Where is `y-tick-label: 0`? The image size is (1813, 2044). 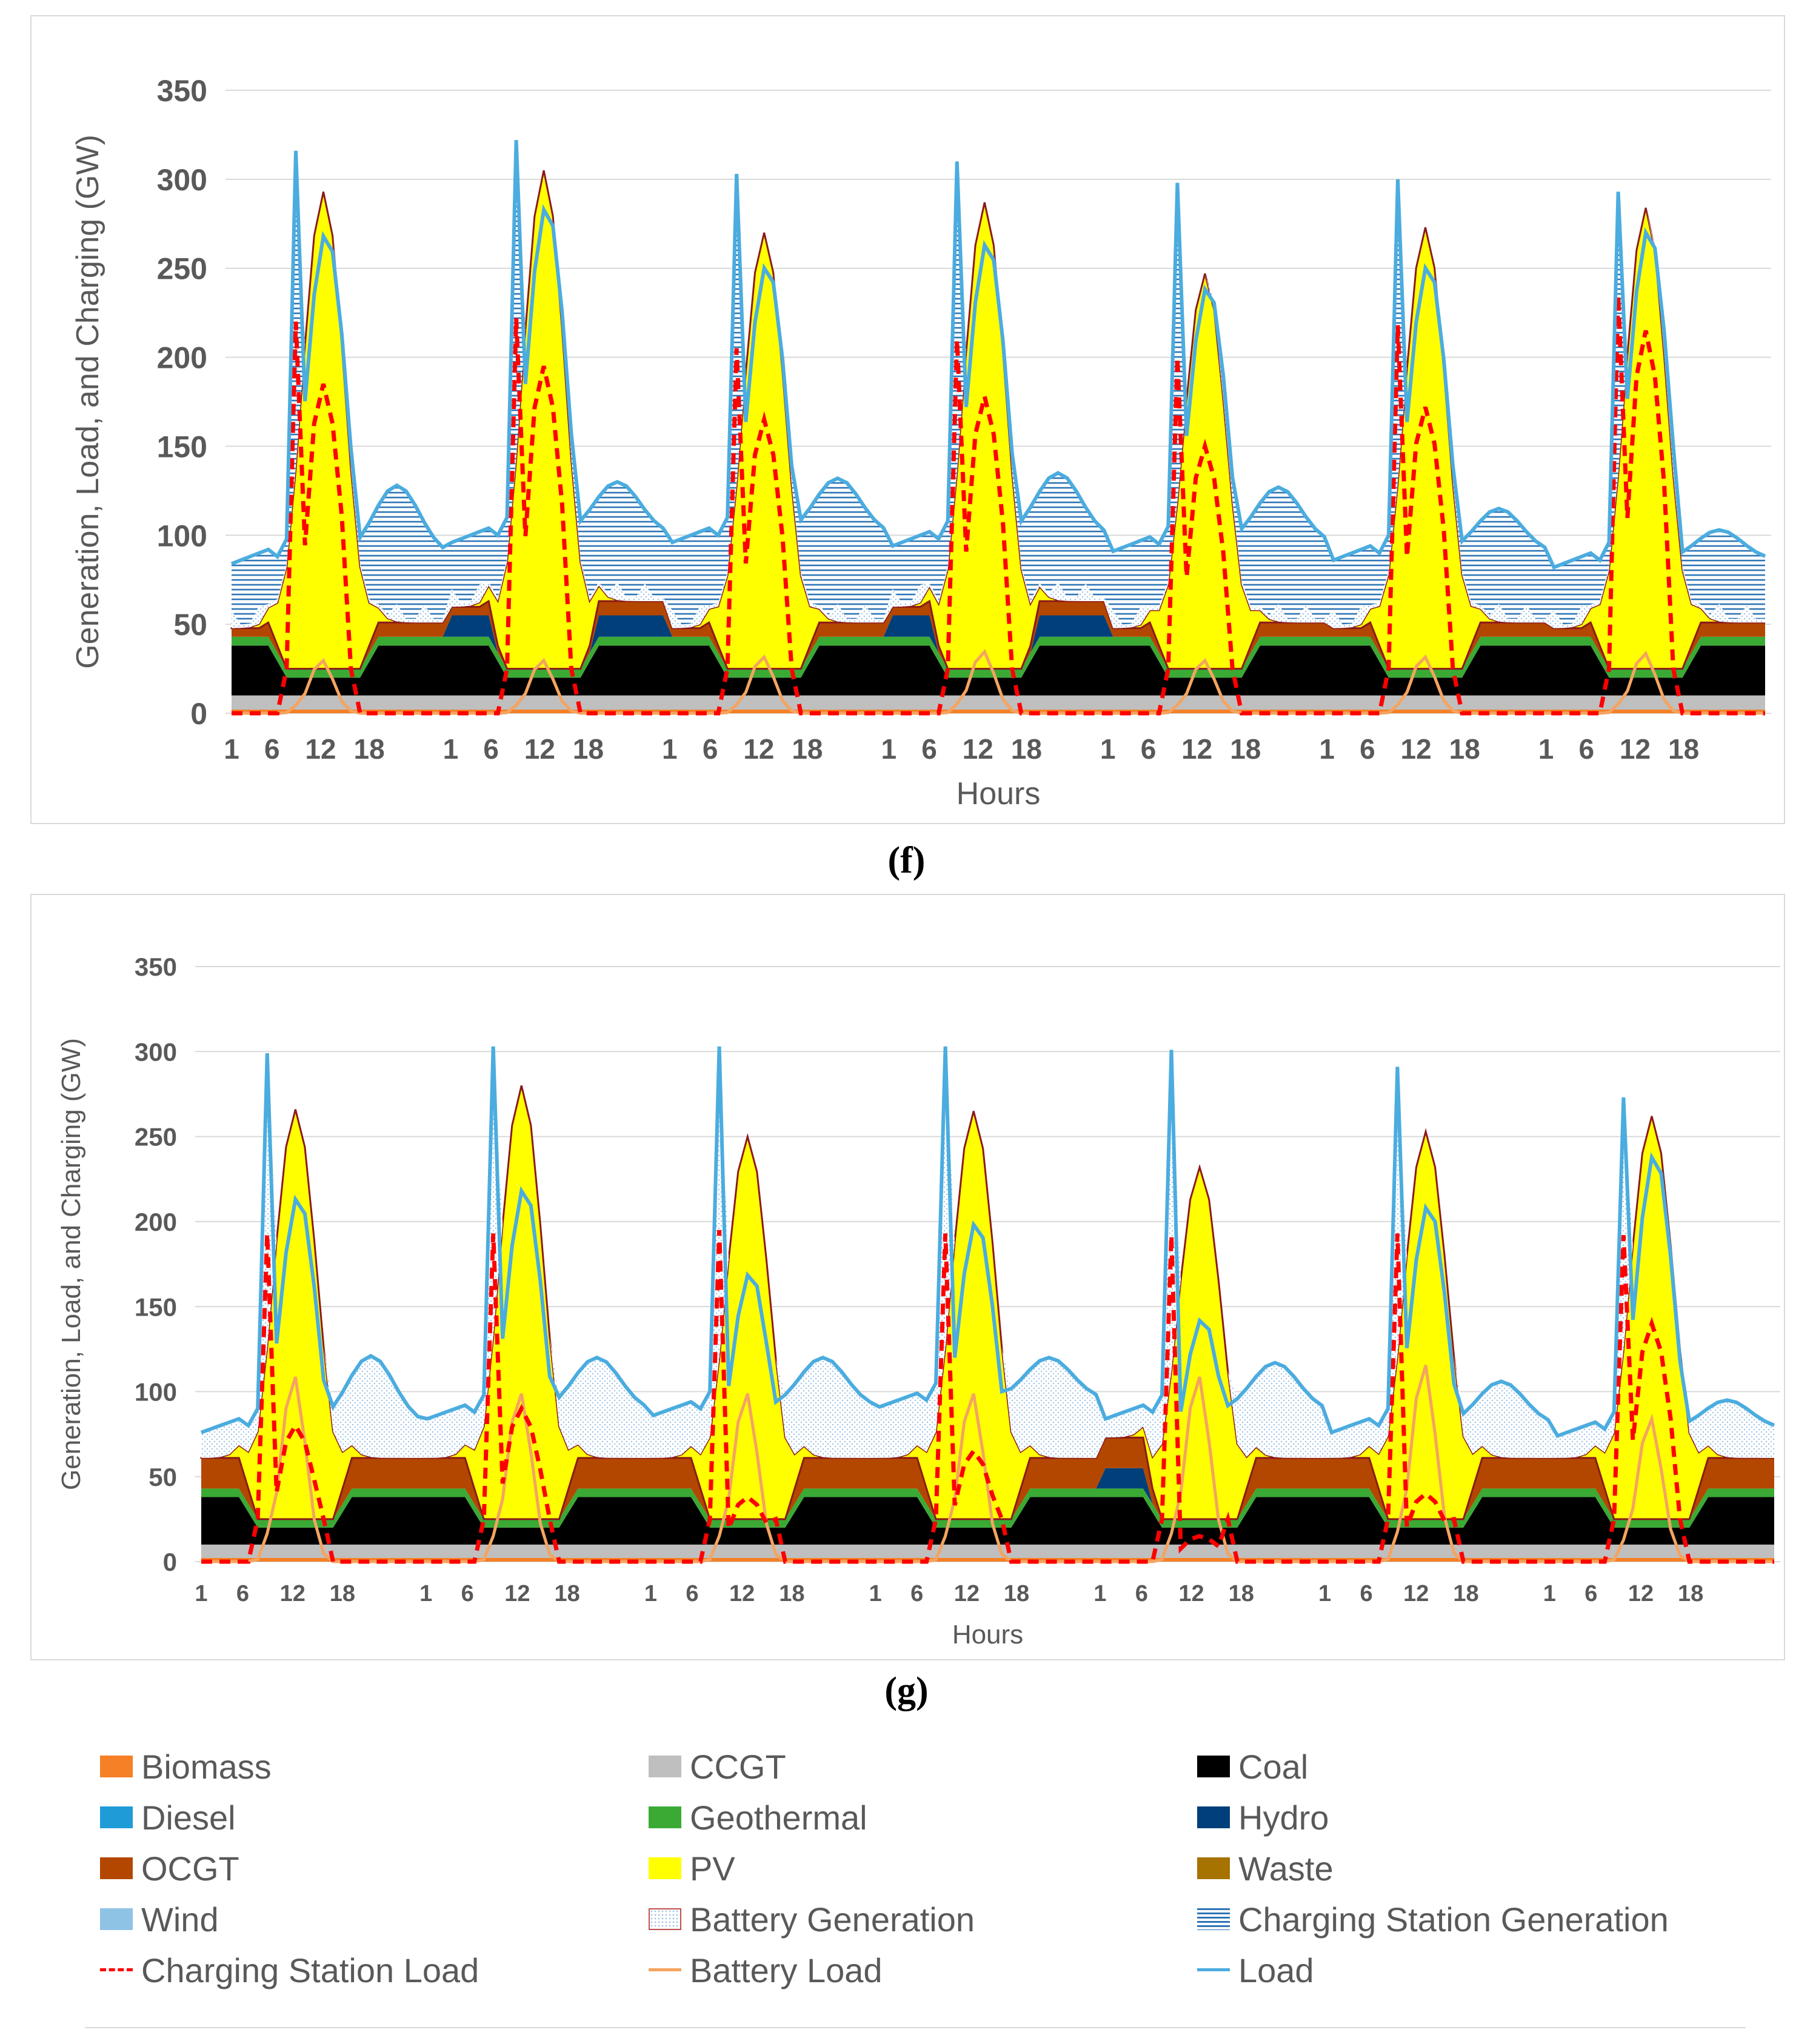 y-tick-label: 0 is located at coordinates (170, 1562).